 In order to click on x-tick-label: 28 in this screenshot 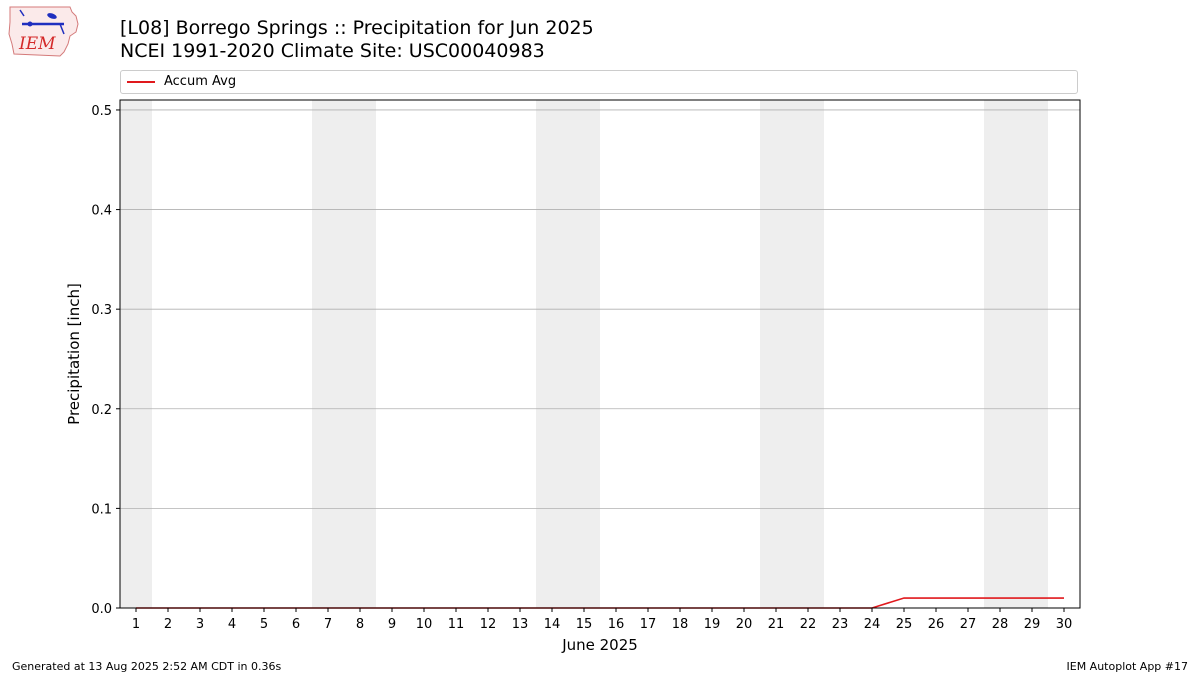, I will do `click(1000, 624)`.